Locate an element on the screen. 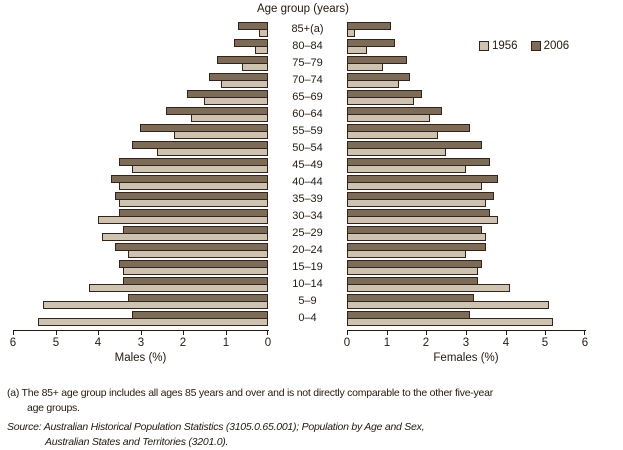  legend-label-2006: 2006 is located at coordinates (556, 46).